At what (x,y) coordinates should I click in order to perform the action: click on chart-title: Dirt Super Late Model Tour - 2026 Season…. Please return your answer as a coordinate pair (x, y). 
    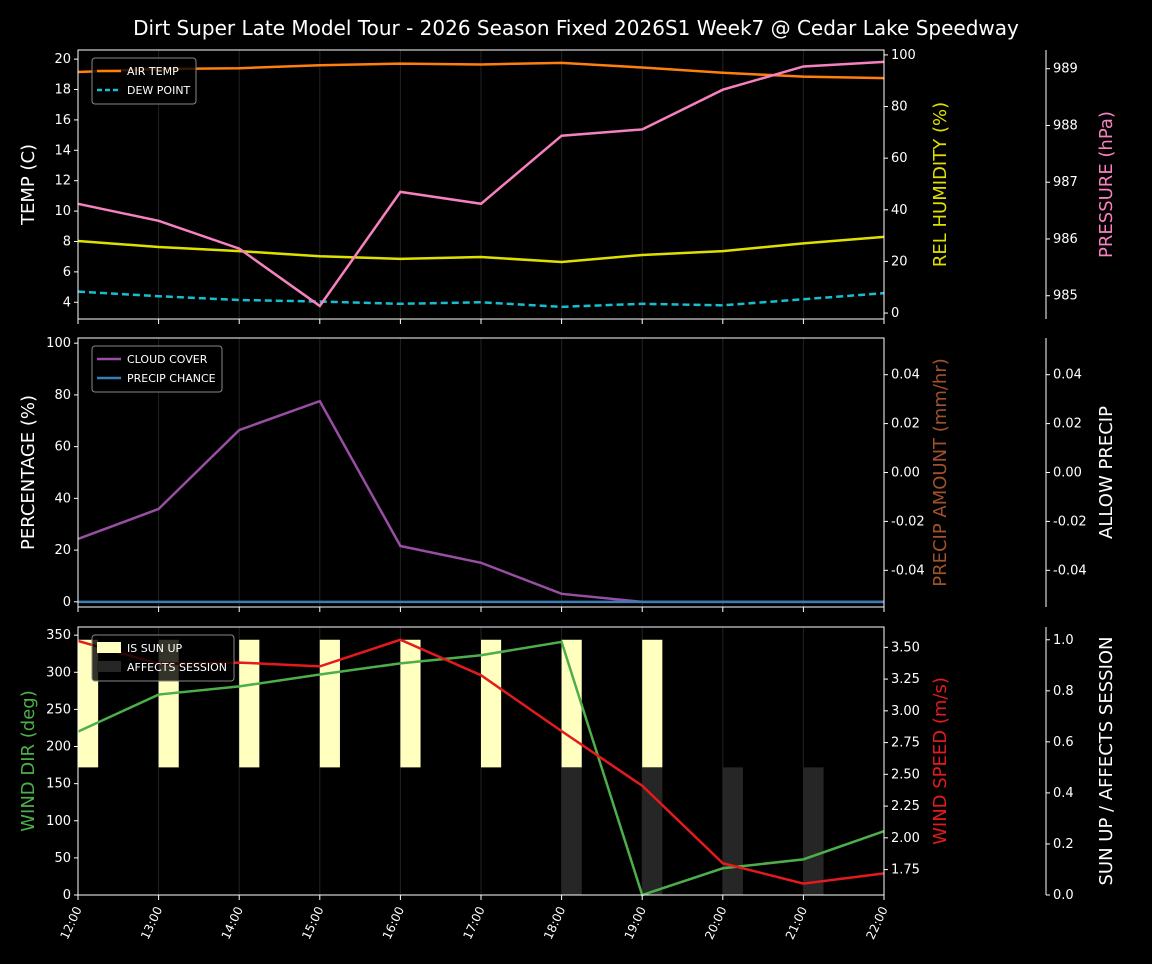
    Looking at the image, I should click on (576, 28).